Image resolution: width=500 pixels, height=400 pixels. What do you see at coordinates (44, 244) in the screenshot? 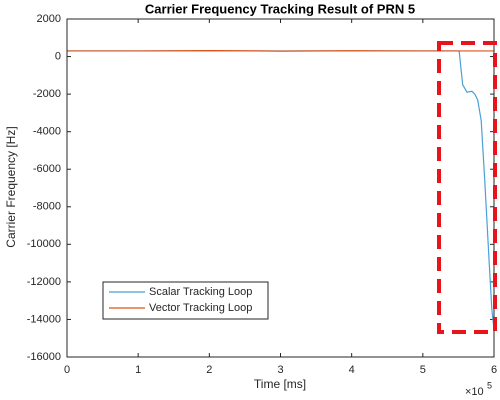
I see `y-tick-label: -10000` at bounding box center [44, 244].